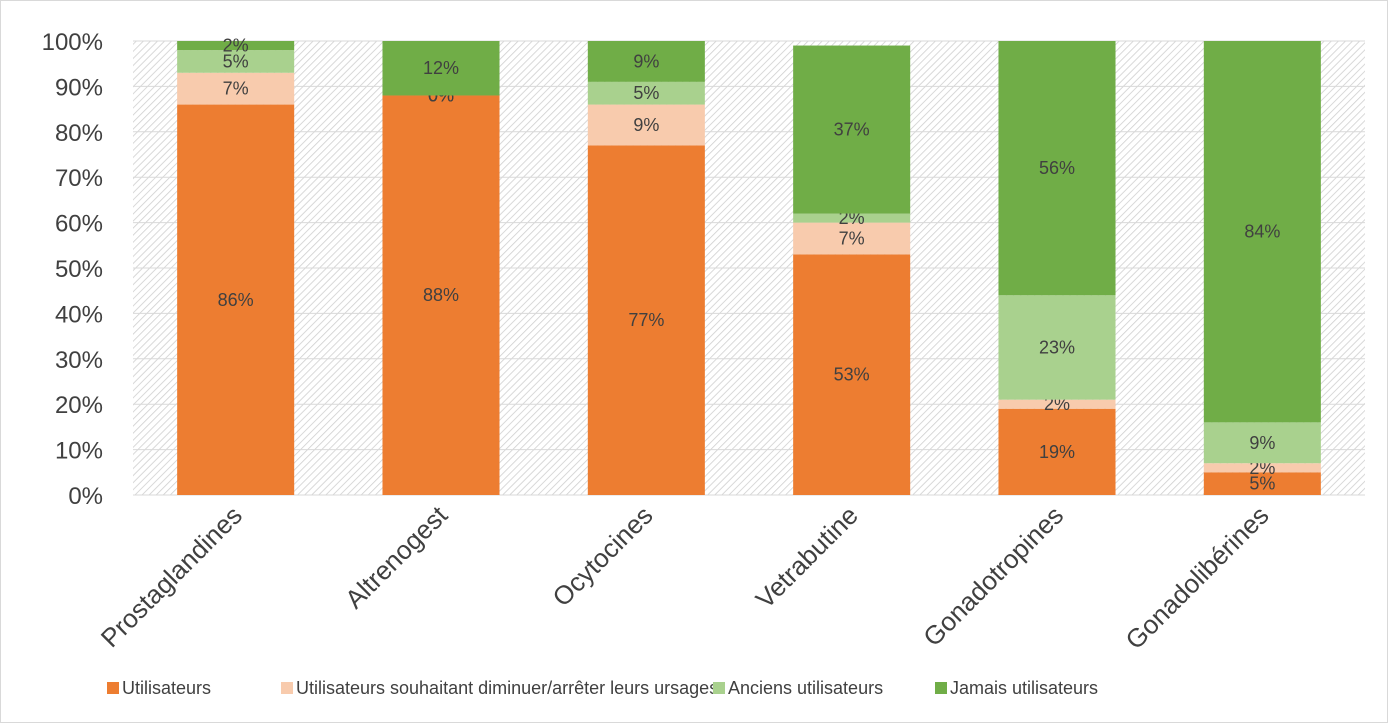 The image size is (1388, 723). I want to click on data-label: 12%, so click(441, 68).